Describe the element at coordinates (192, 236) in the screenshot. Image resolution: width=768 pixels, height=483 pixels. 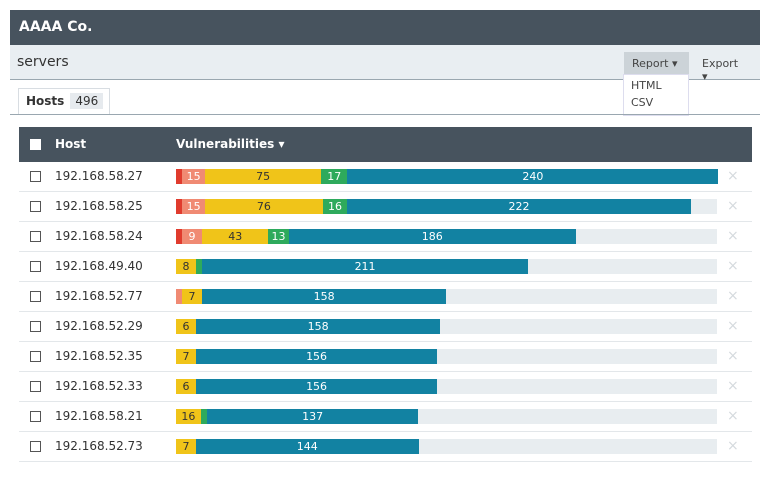
I see `bar-segment: 9` at that location.